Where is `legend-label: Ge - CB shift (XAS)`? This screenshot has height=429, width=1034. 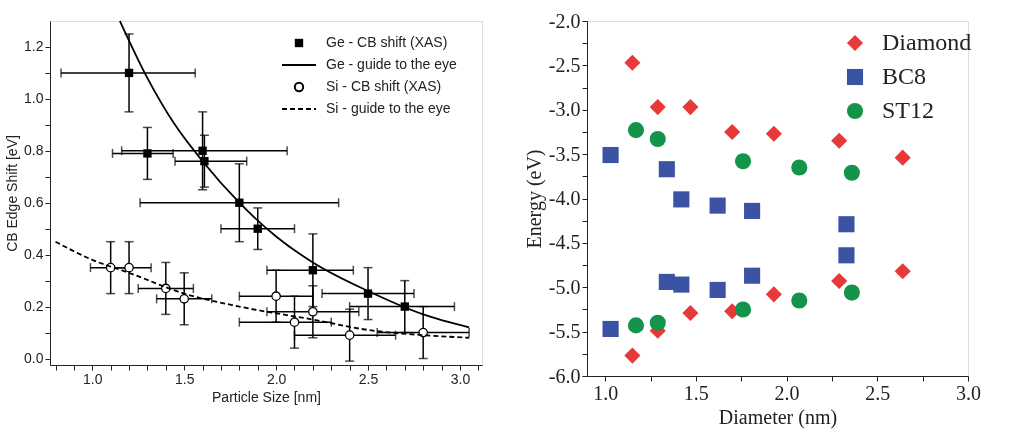 legend-label: Ge - CB shift (XAS) is located at coordinates (387, 42).